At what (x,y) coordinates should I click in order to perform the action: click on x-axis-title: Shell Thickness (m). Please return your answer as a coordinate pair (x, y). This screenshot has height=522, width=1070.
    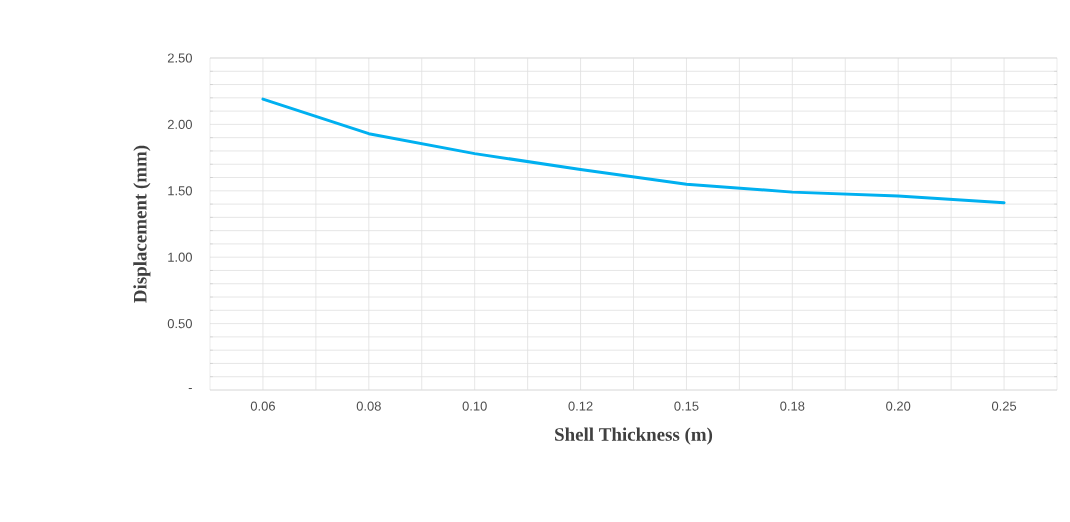
    Looking at the image, I should click on (634, 436).